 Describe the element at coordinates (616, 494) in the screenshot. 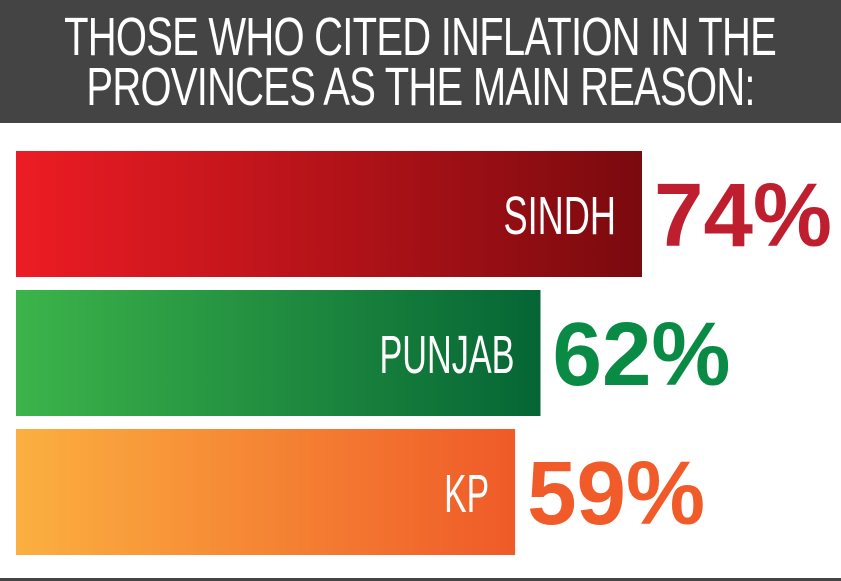

I see `value-label-kp: 59%` at that location.